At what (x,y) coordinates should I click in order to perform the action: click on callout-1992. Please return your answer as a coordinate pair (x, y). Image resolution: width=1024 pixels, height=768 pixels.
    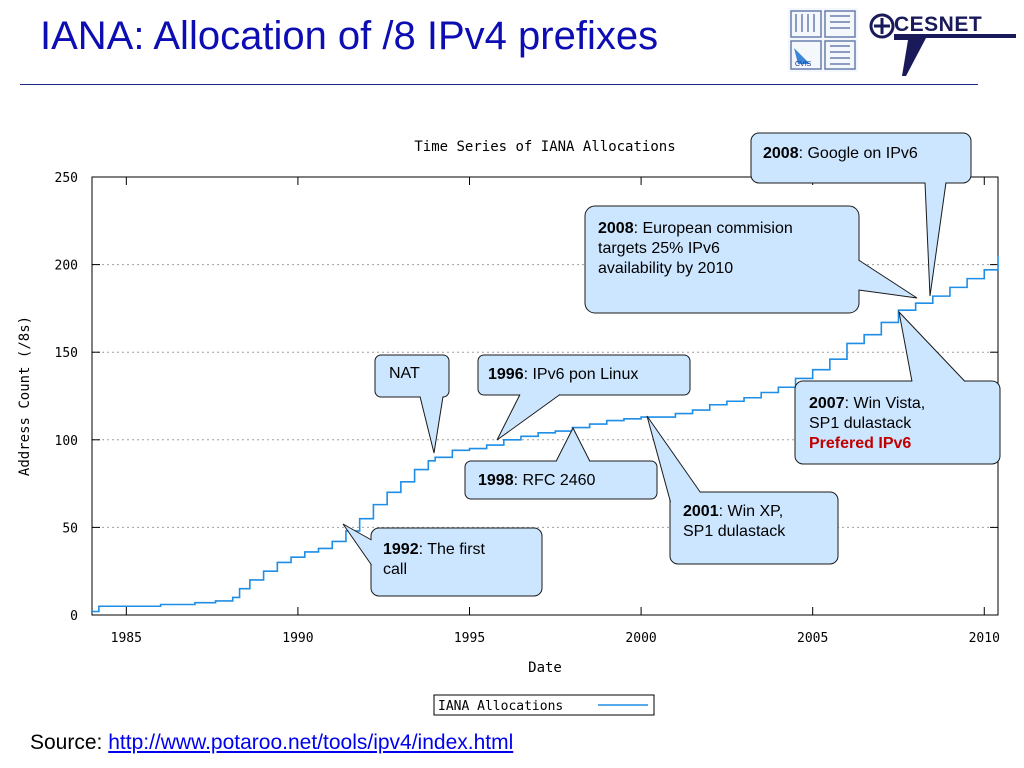
    Looking at the image, I should click on (442, 560).